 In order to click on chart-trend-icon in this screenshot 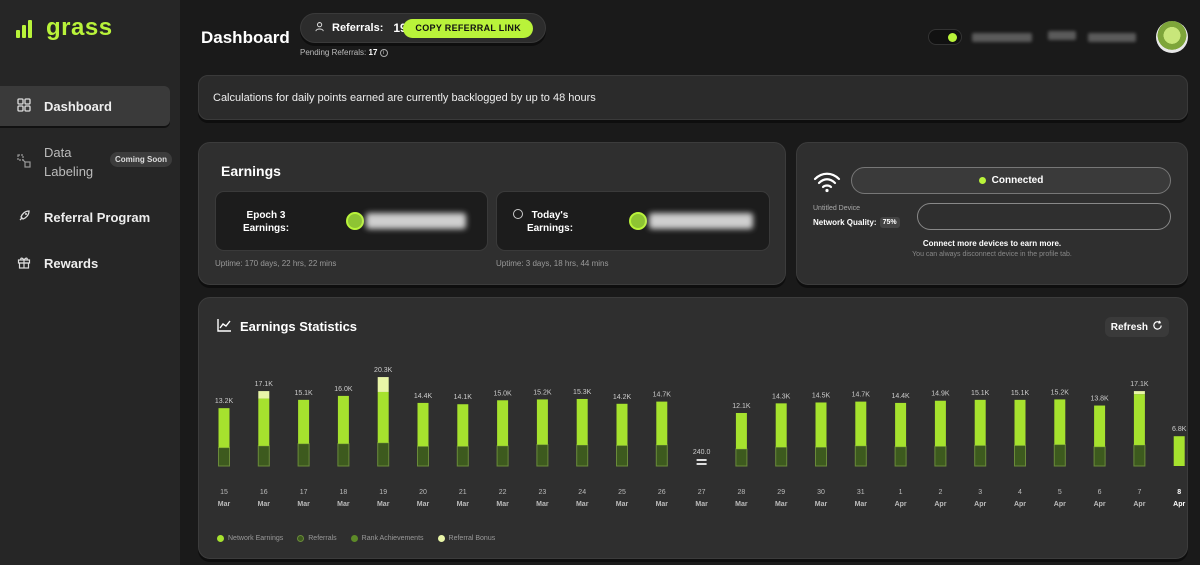, I will do `click(224, 326)`.